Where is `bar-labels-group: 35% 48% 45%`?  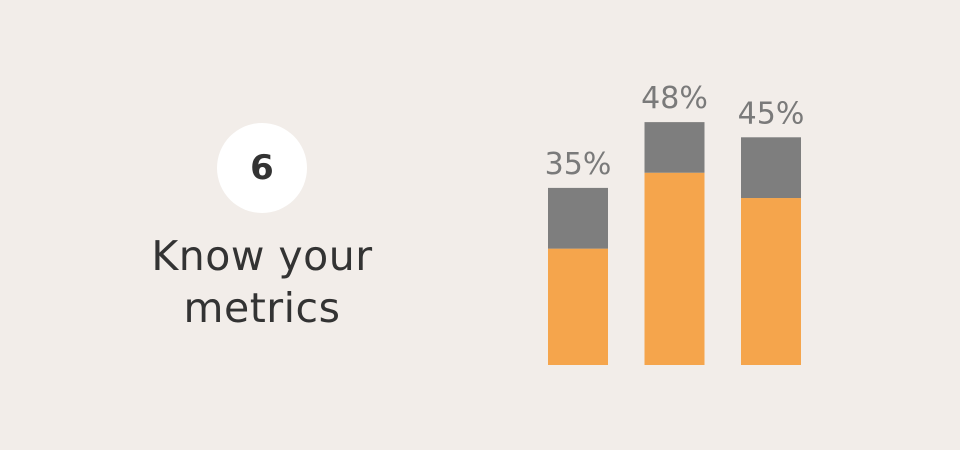
bar-labels-group: 35% 48% 45% is located at coordinates (675, 131).